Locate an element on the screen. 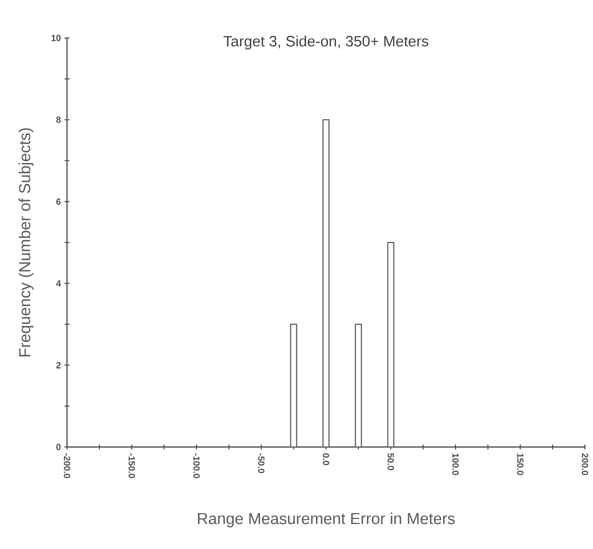  x-tick-label: 150.0 is located at coordinates (520, 465).